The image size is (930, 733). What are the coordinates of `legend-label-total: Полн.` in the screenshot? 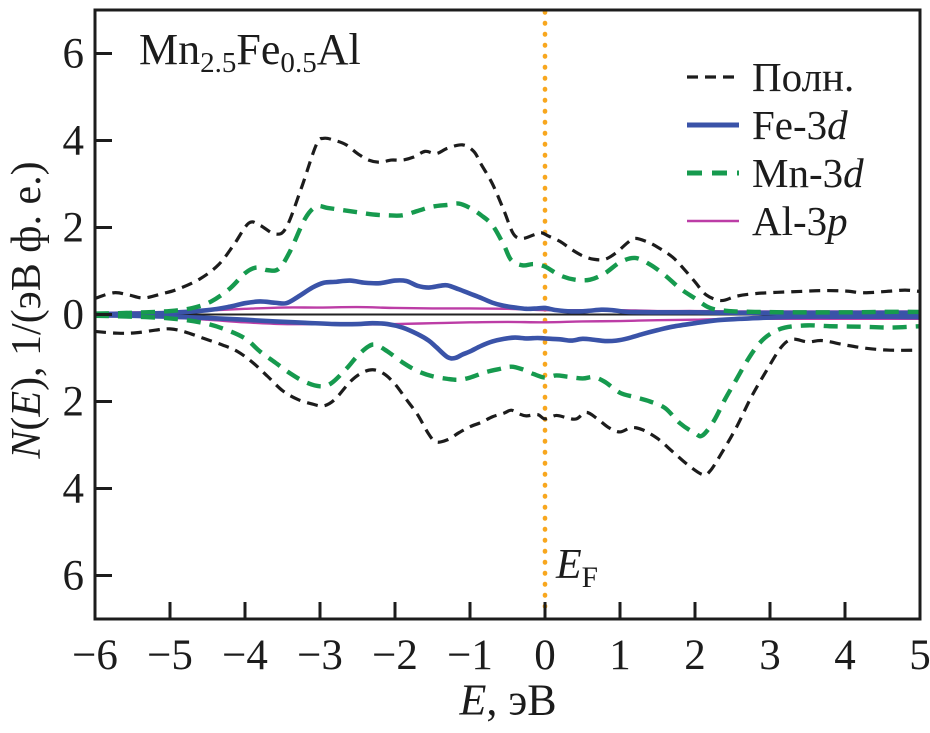 It's located at (803, 76).